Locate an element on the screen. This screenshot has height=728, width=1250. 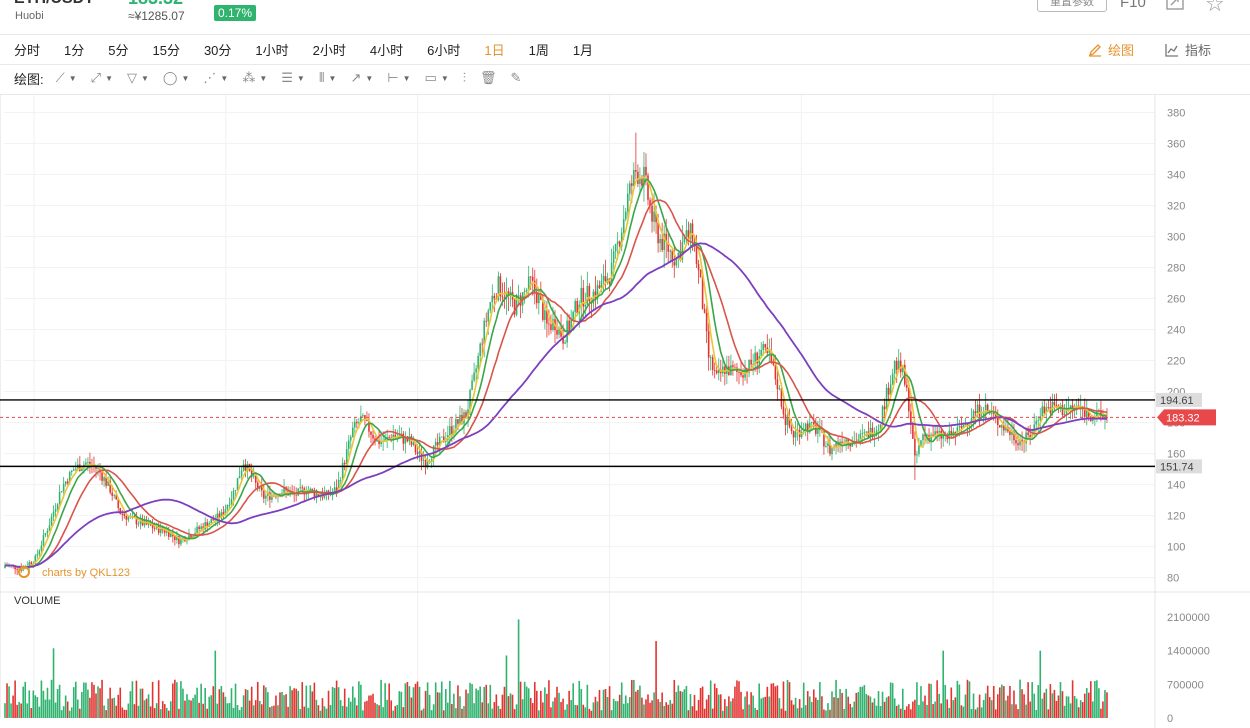
timeframe-tab: 6小时 is located at coordinates (444, 50).